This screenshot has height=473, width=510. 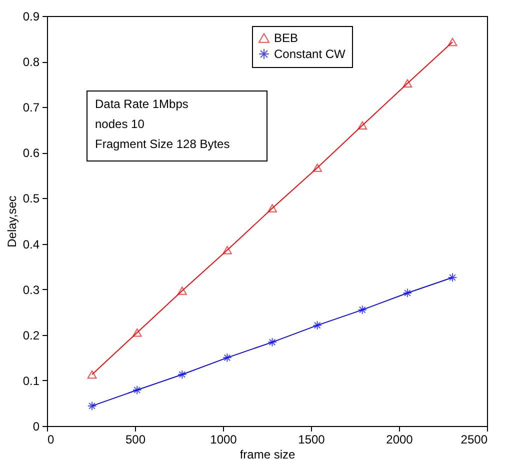 What do you see at coordinates (31, 153) in the screenshot?
I see `y-tick-label: 0.6` at bounding box center [31, 153].